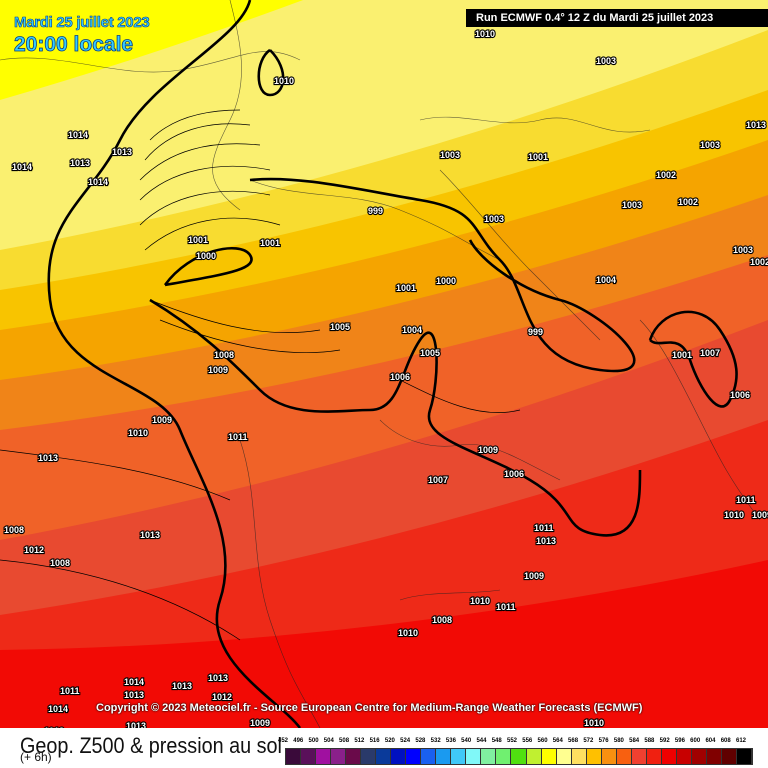  Describe the element at coordinates (527, 741) in the screenshot. I see `legend-label: 556` at that location.